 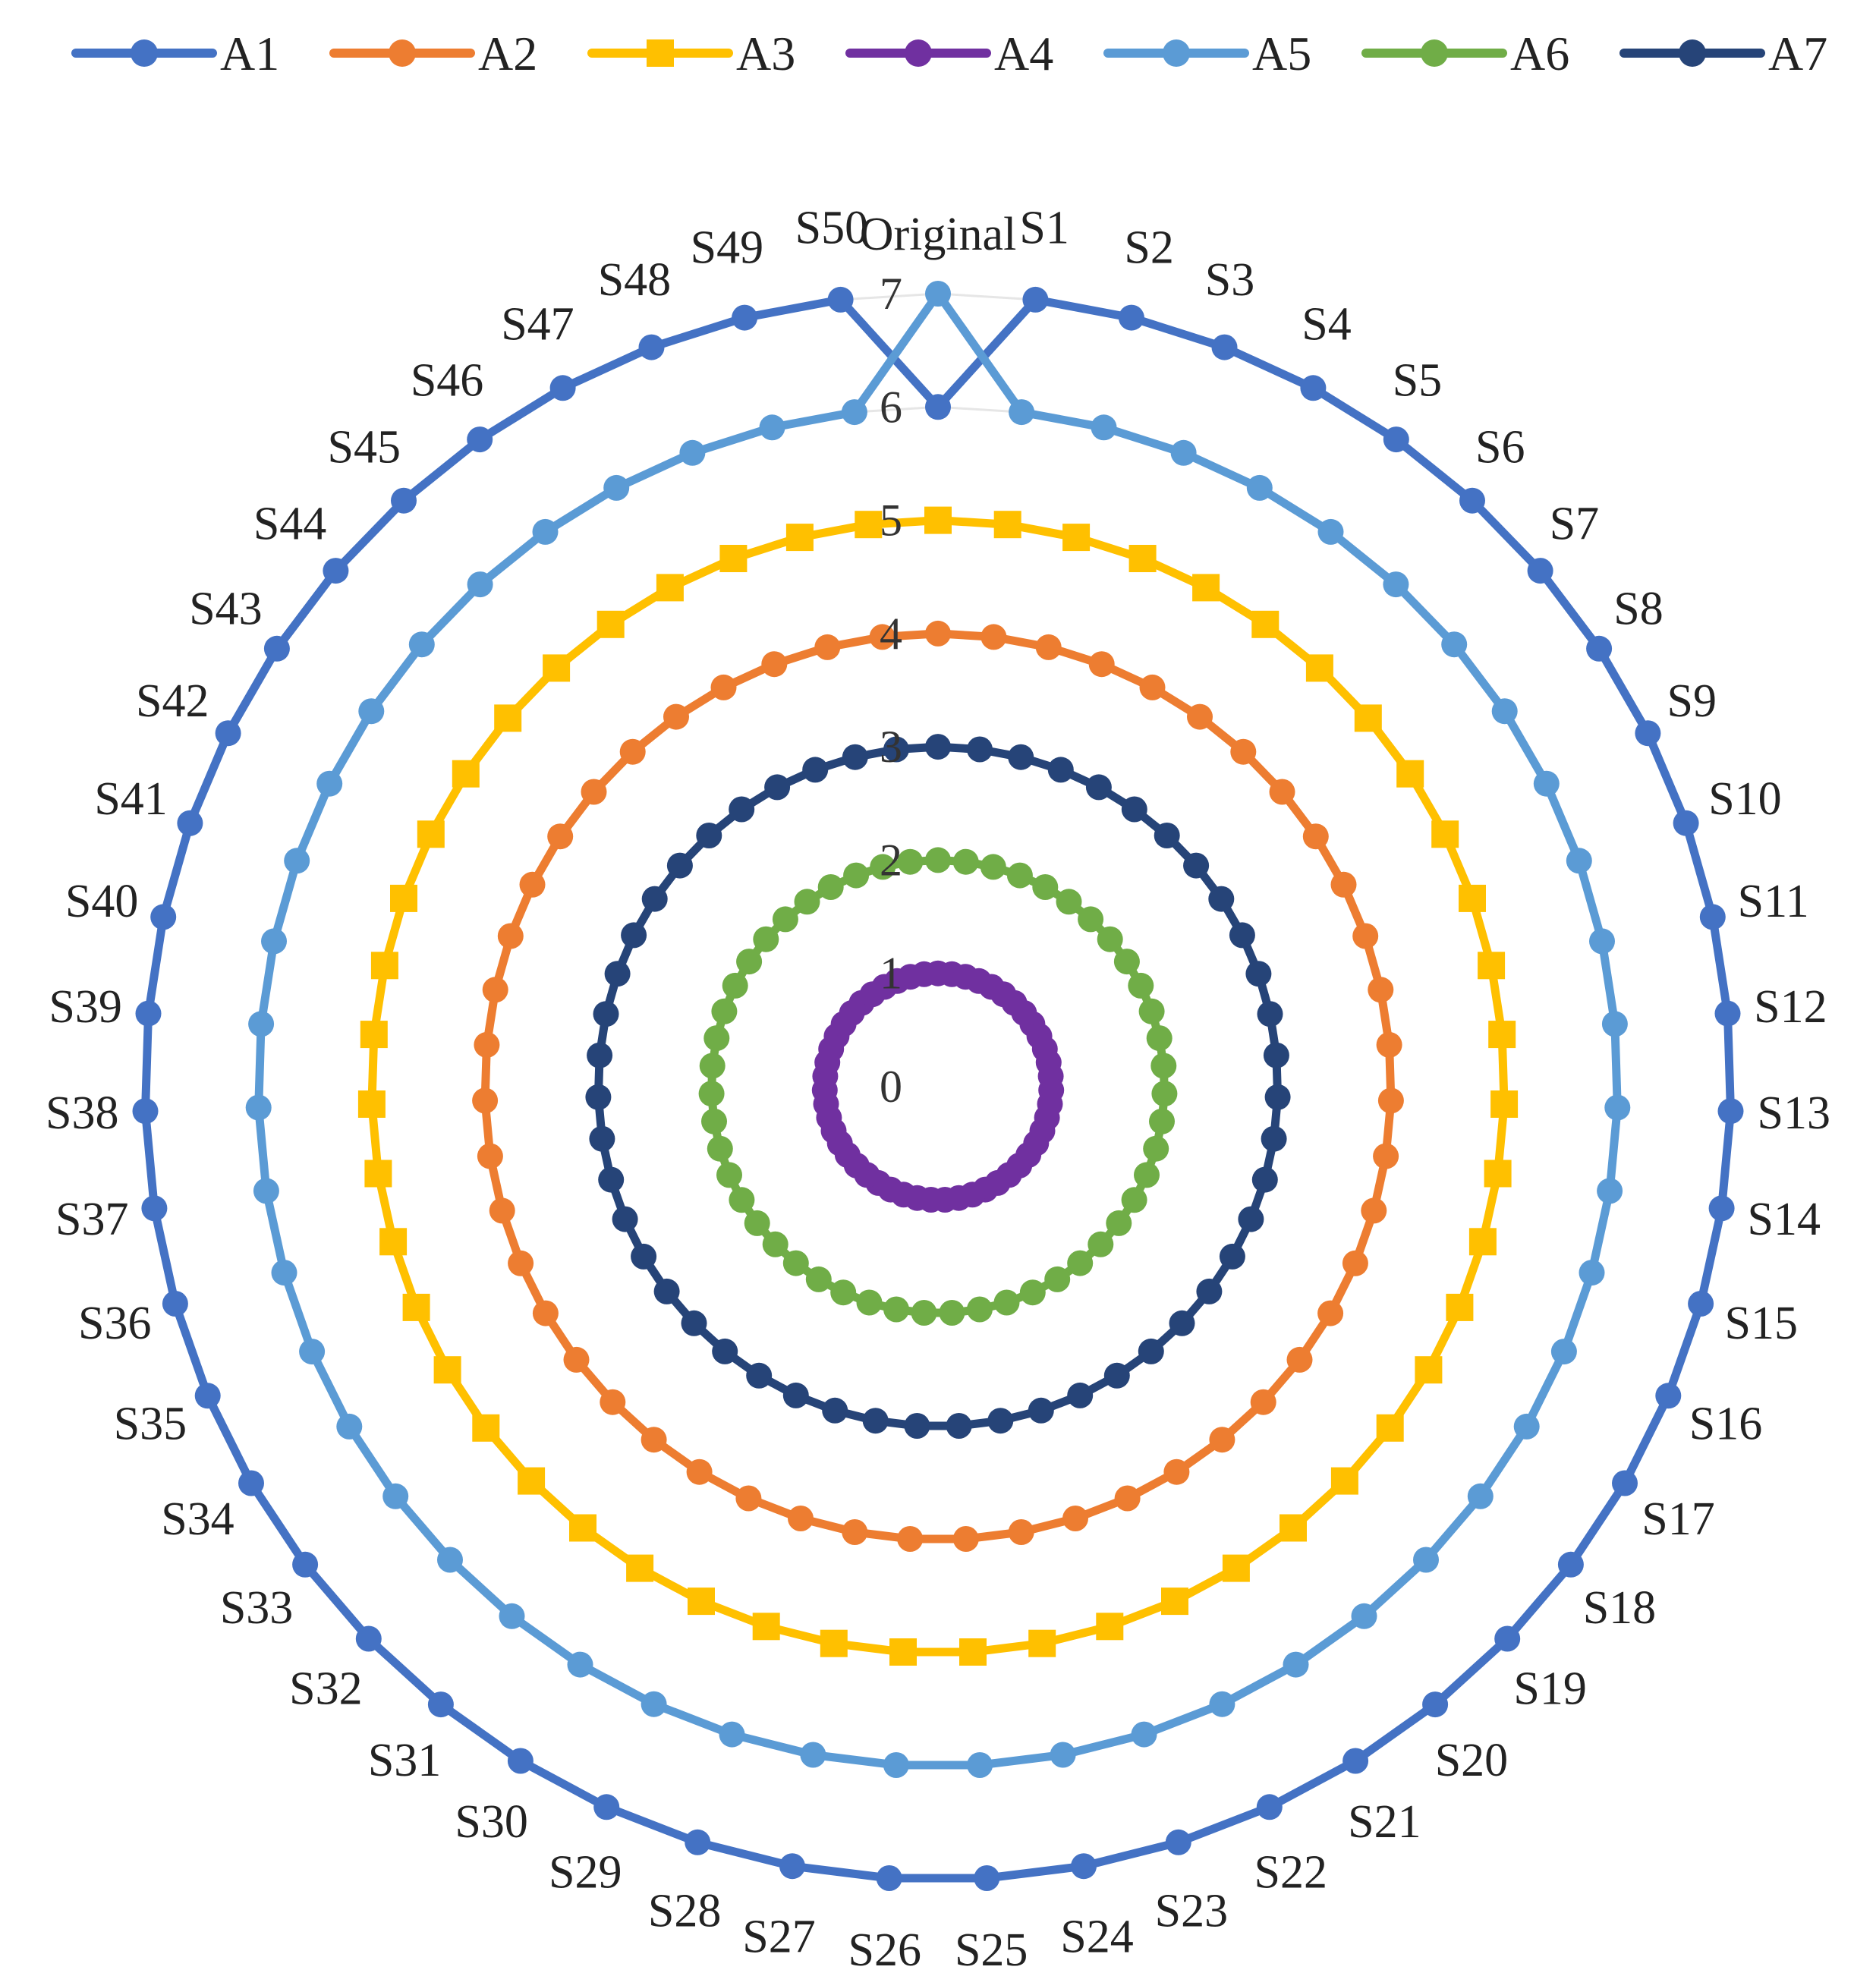 What do you see at coordinates (792, 1866) in the screenshot?
I see `point-a1-s27` at bounding box center [792, 1866].